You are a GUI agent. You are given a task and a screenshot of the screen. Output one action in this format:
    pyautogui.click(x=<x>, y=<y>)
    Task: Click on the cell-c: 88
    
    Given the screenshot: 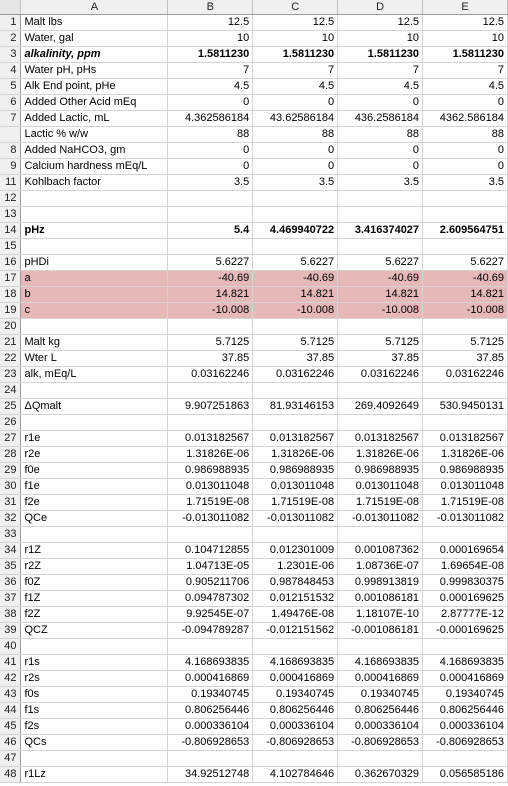 What is the action you would take?
    pyautogui.click(x=295, y=134)
    